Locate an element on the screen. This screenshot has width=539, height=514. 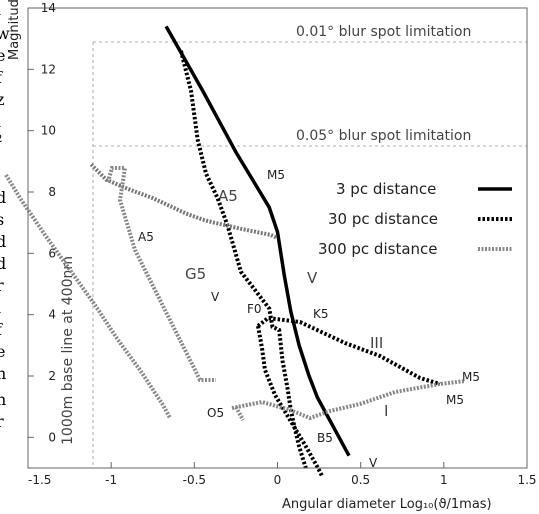
page-letter: s is located at coordinates (2, 219).